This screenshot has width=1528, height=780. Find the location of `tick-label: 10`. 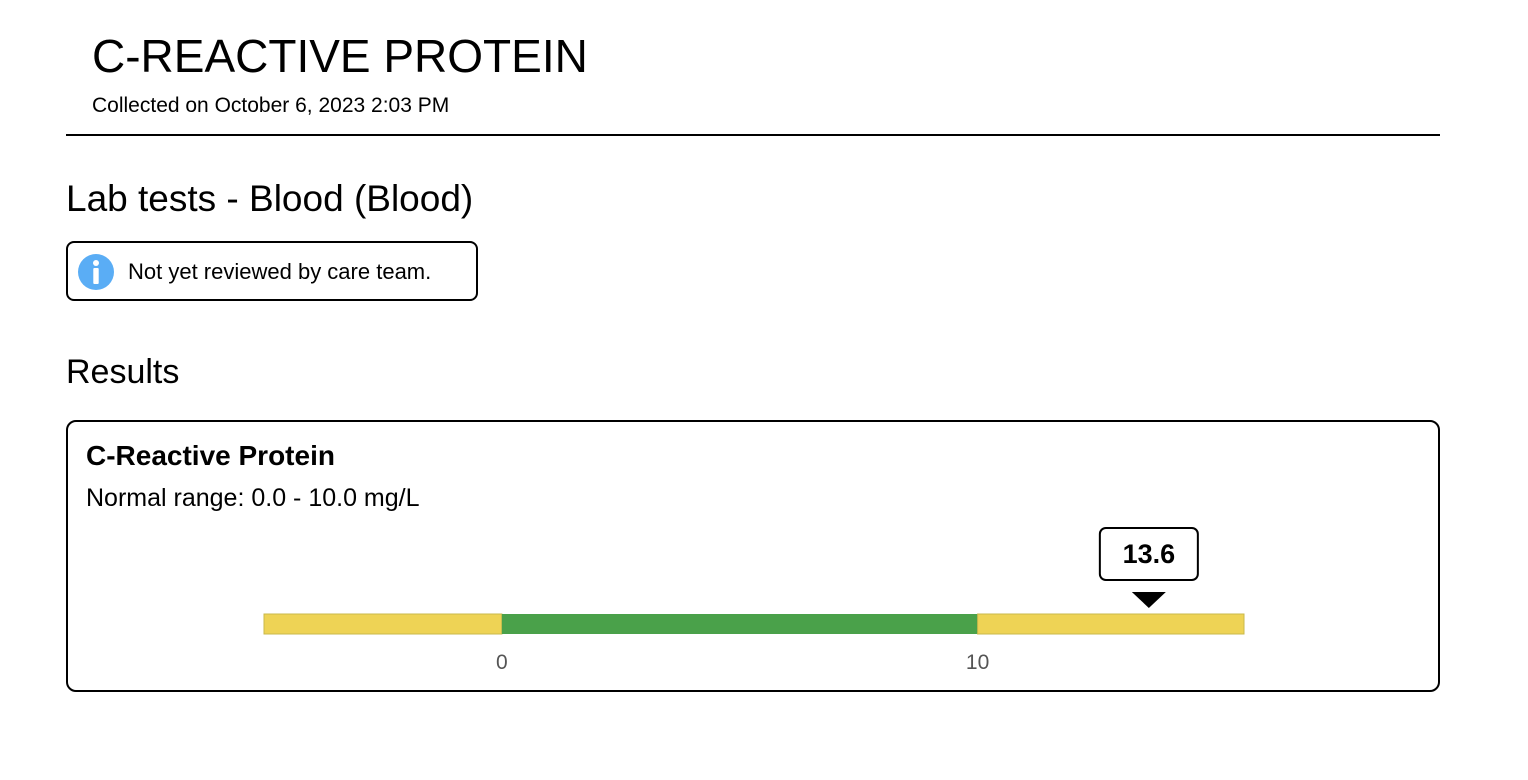

tick-label: 10 is located at coordinates (977, 662).